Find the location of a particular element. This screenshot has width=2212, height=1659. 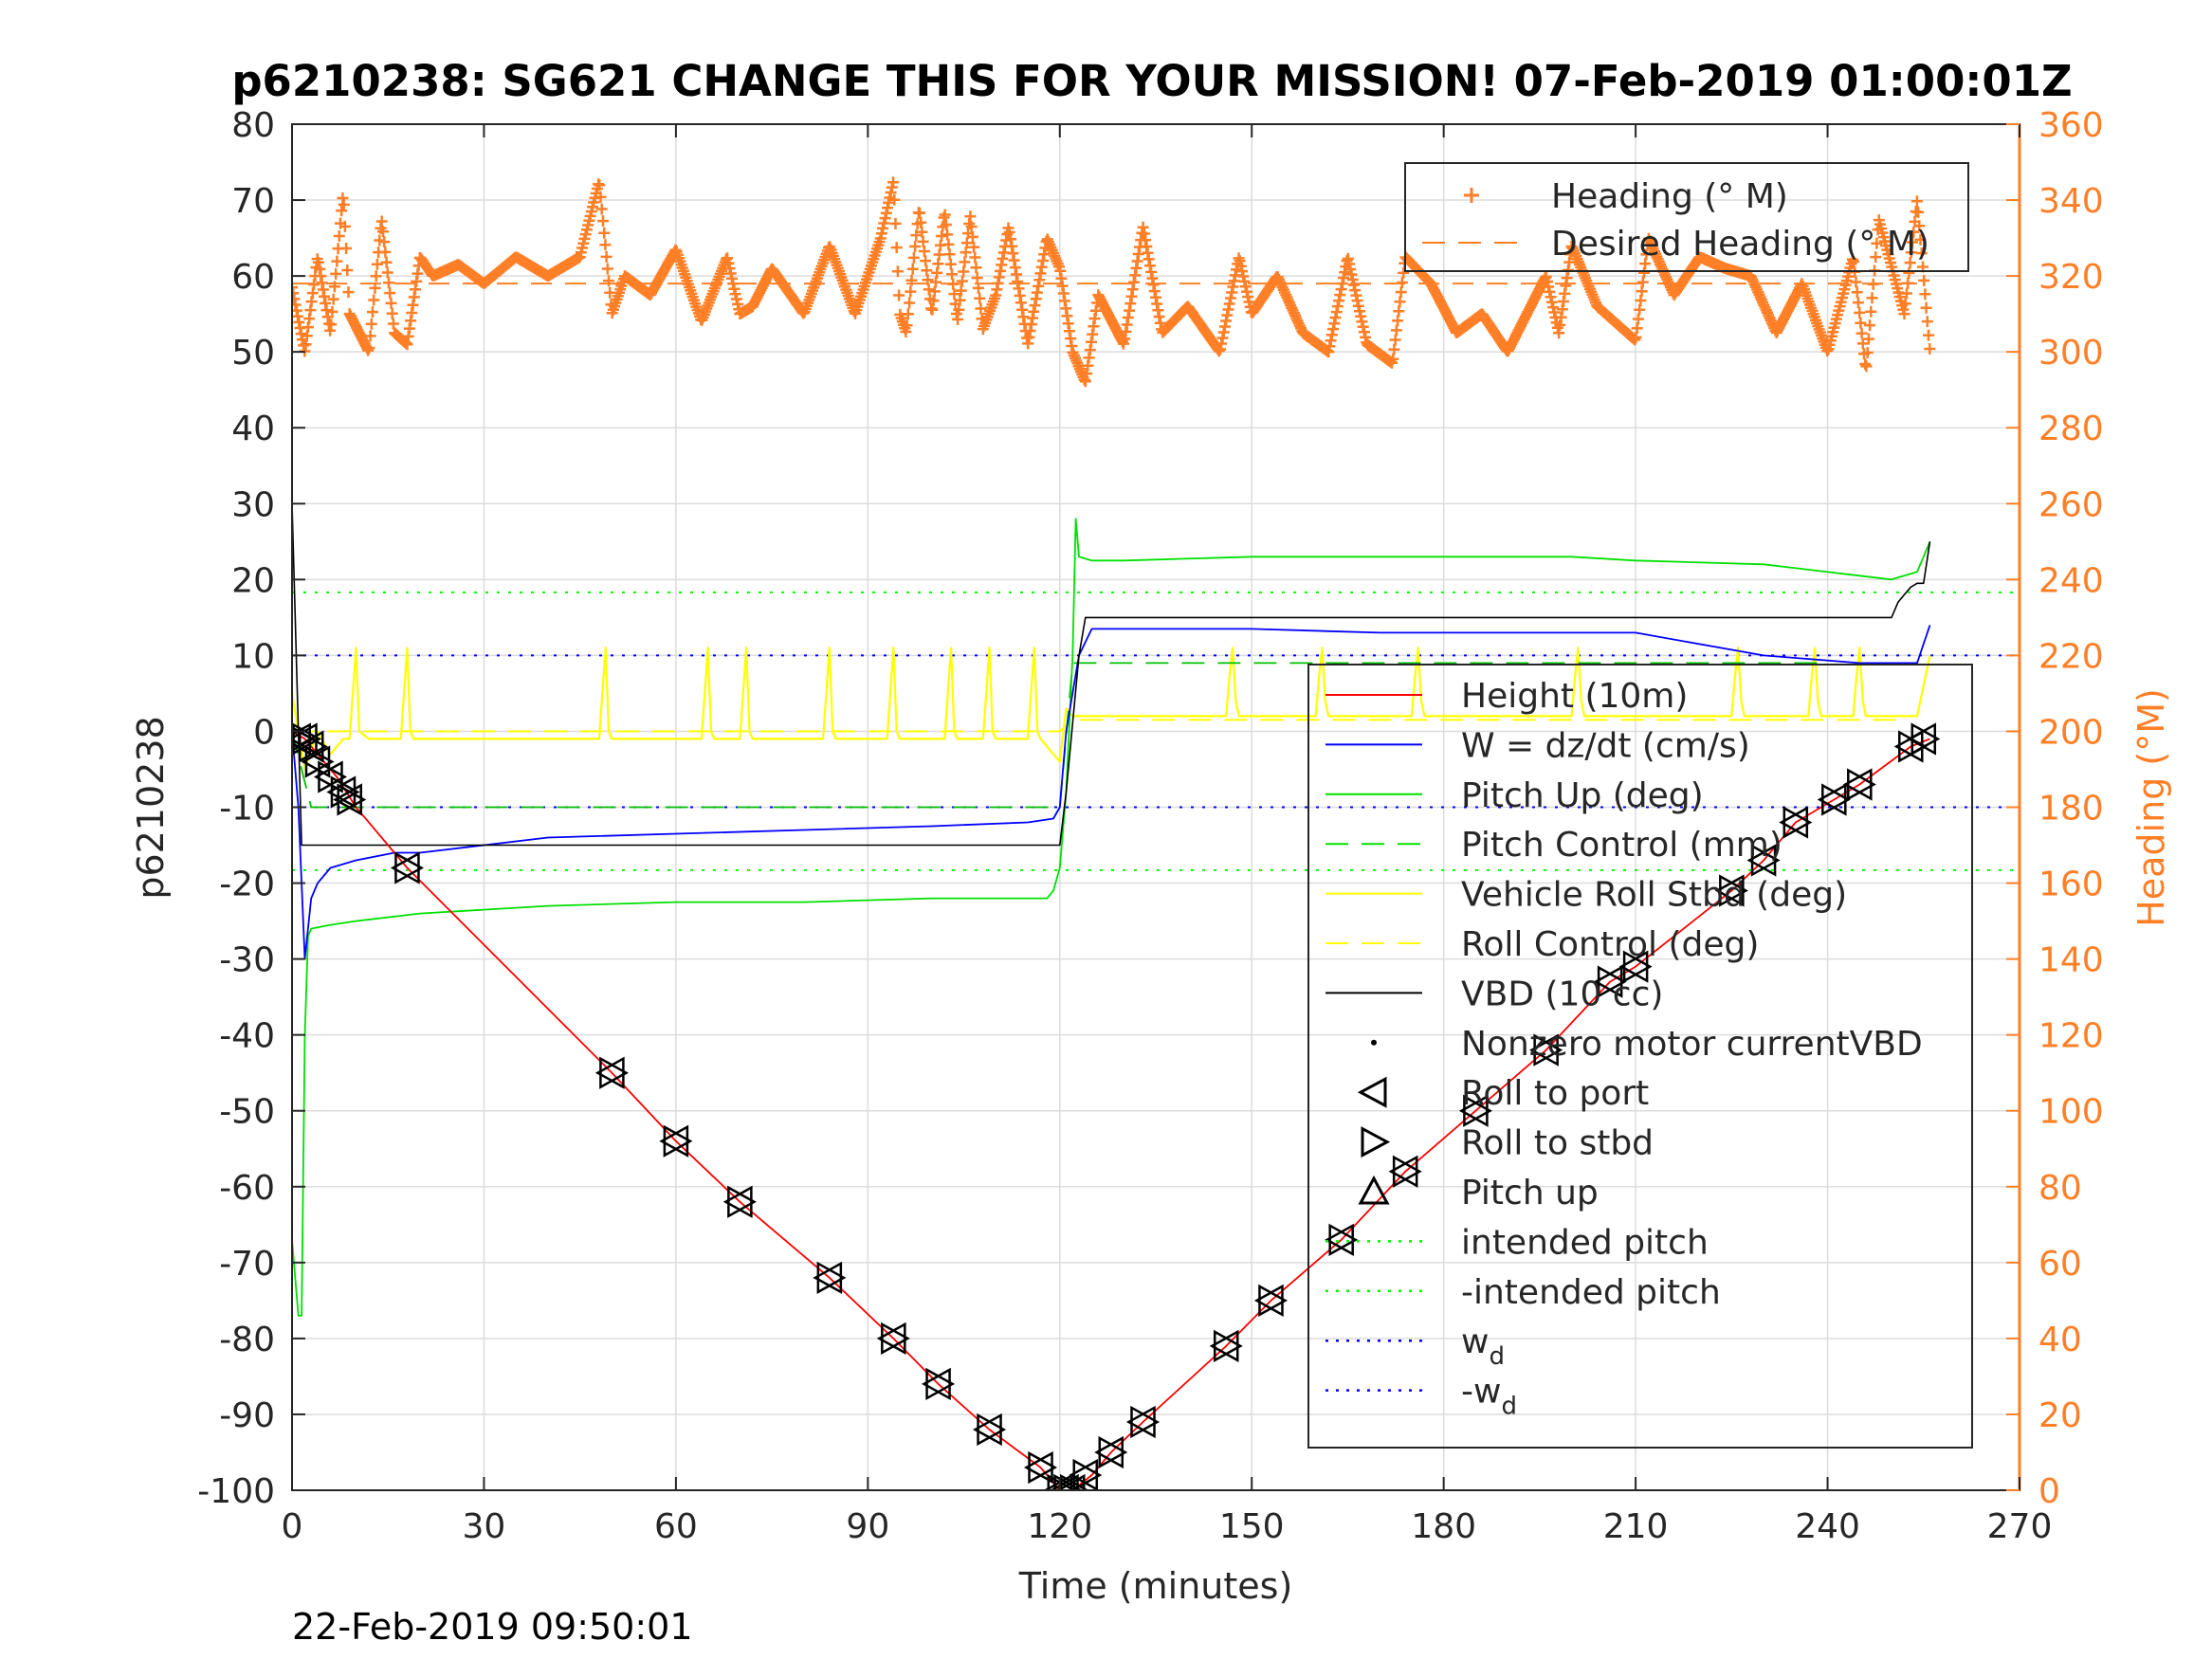

y-tick-label: 40 is located at coordinates (253, 429).